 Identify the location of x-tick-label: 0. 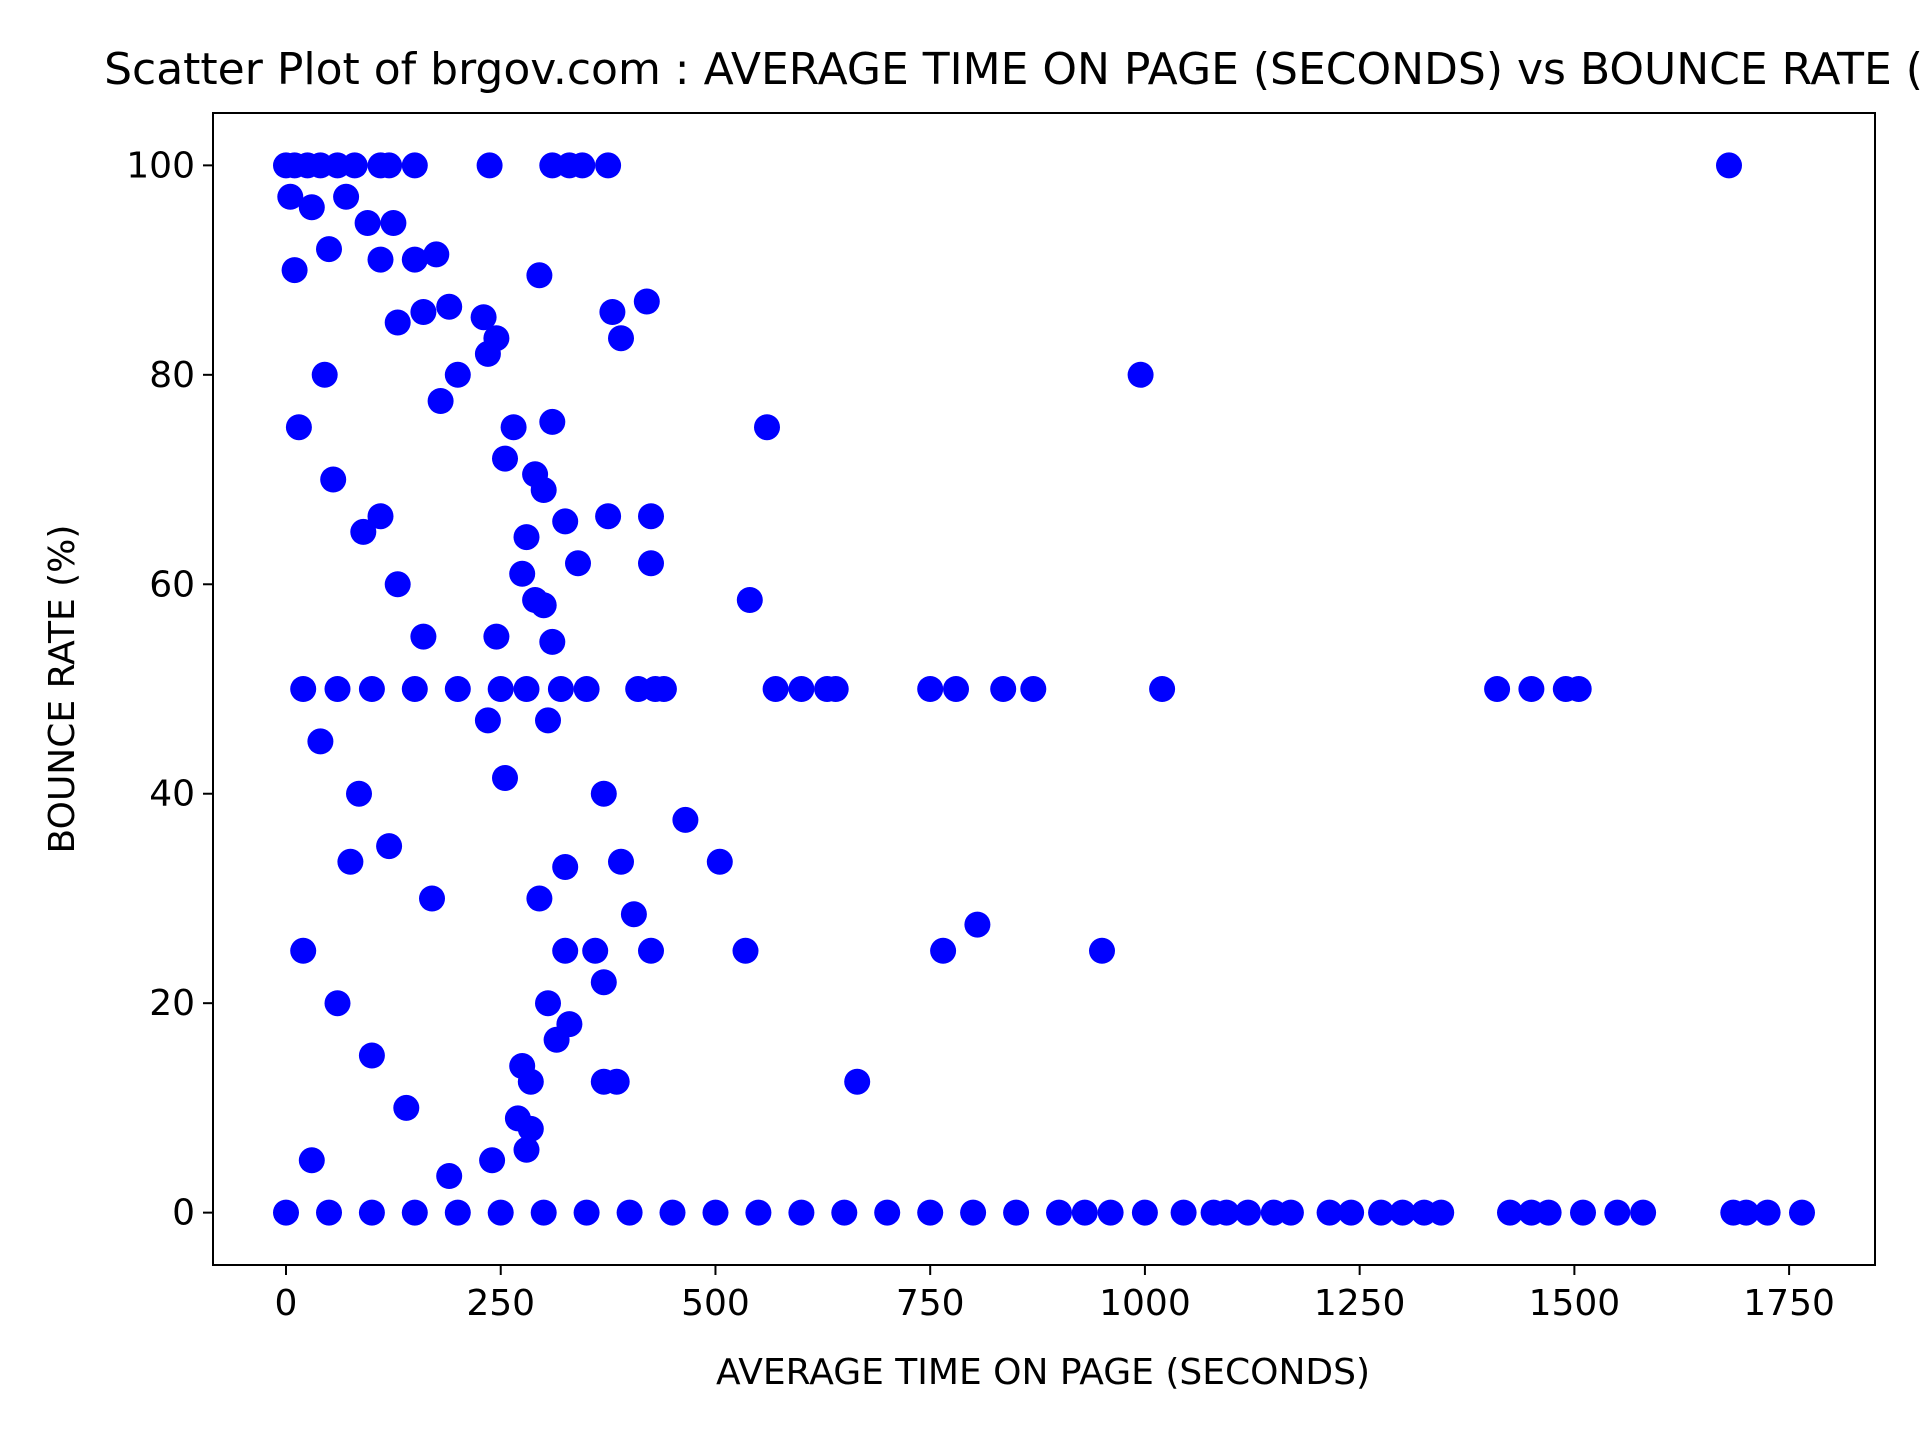
(286, 1303).